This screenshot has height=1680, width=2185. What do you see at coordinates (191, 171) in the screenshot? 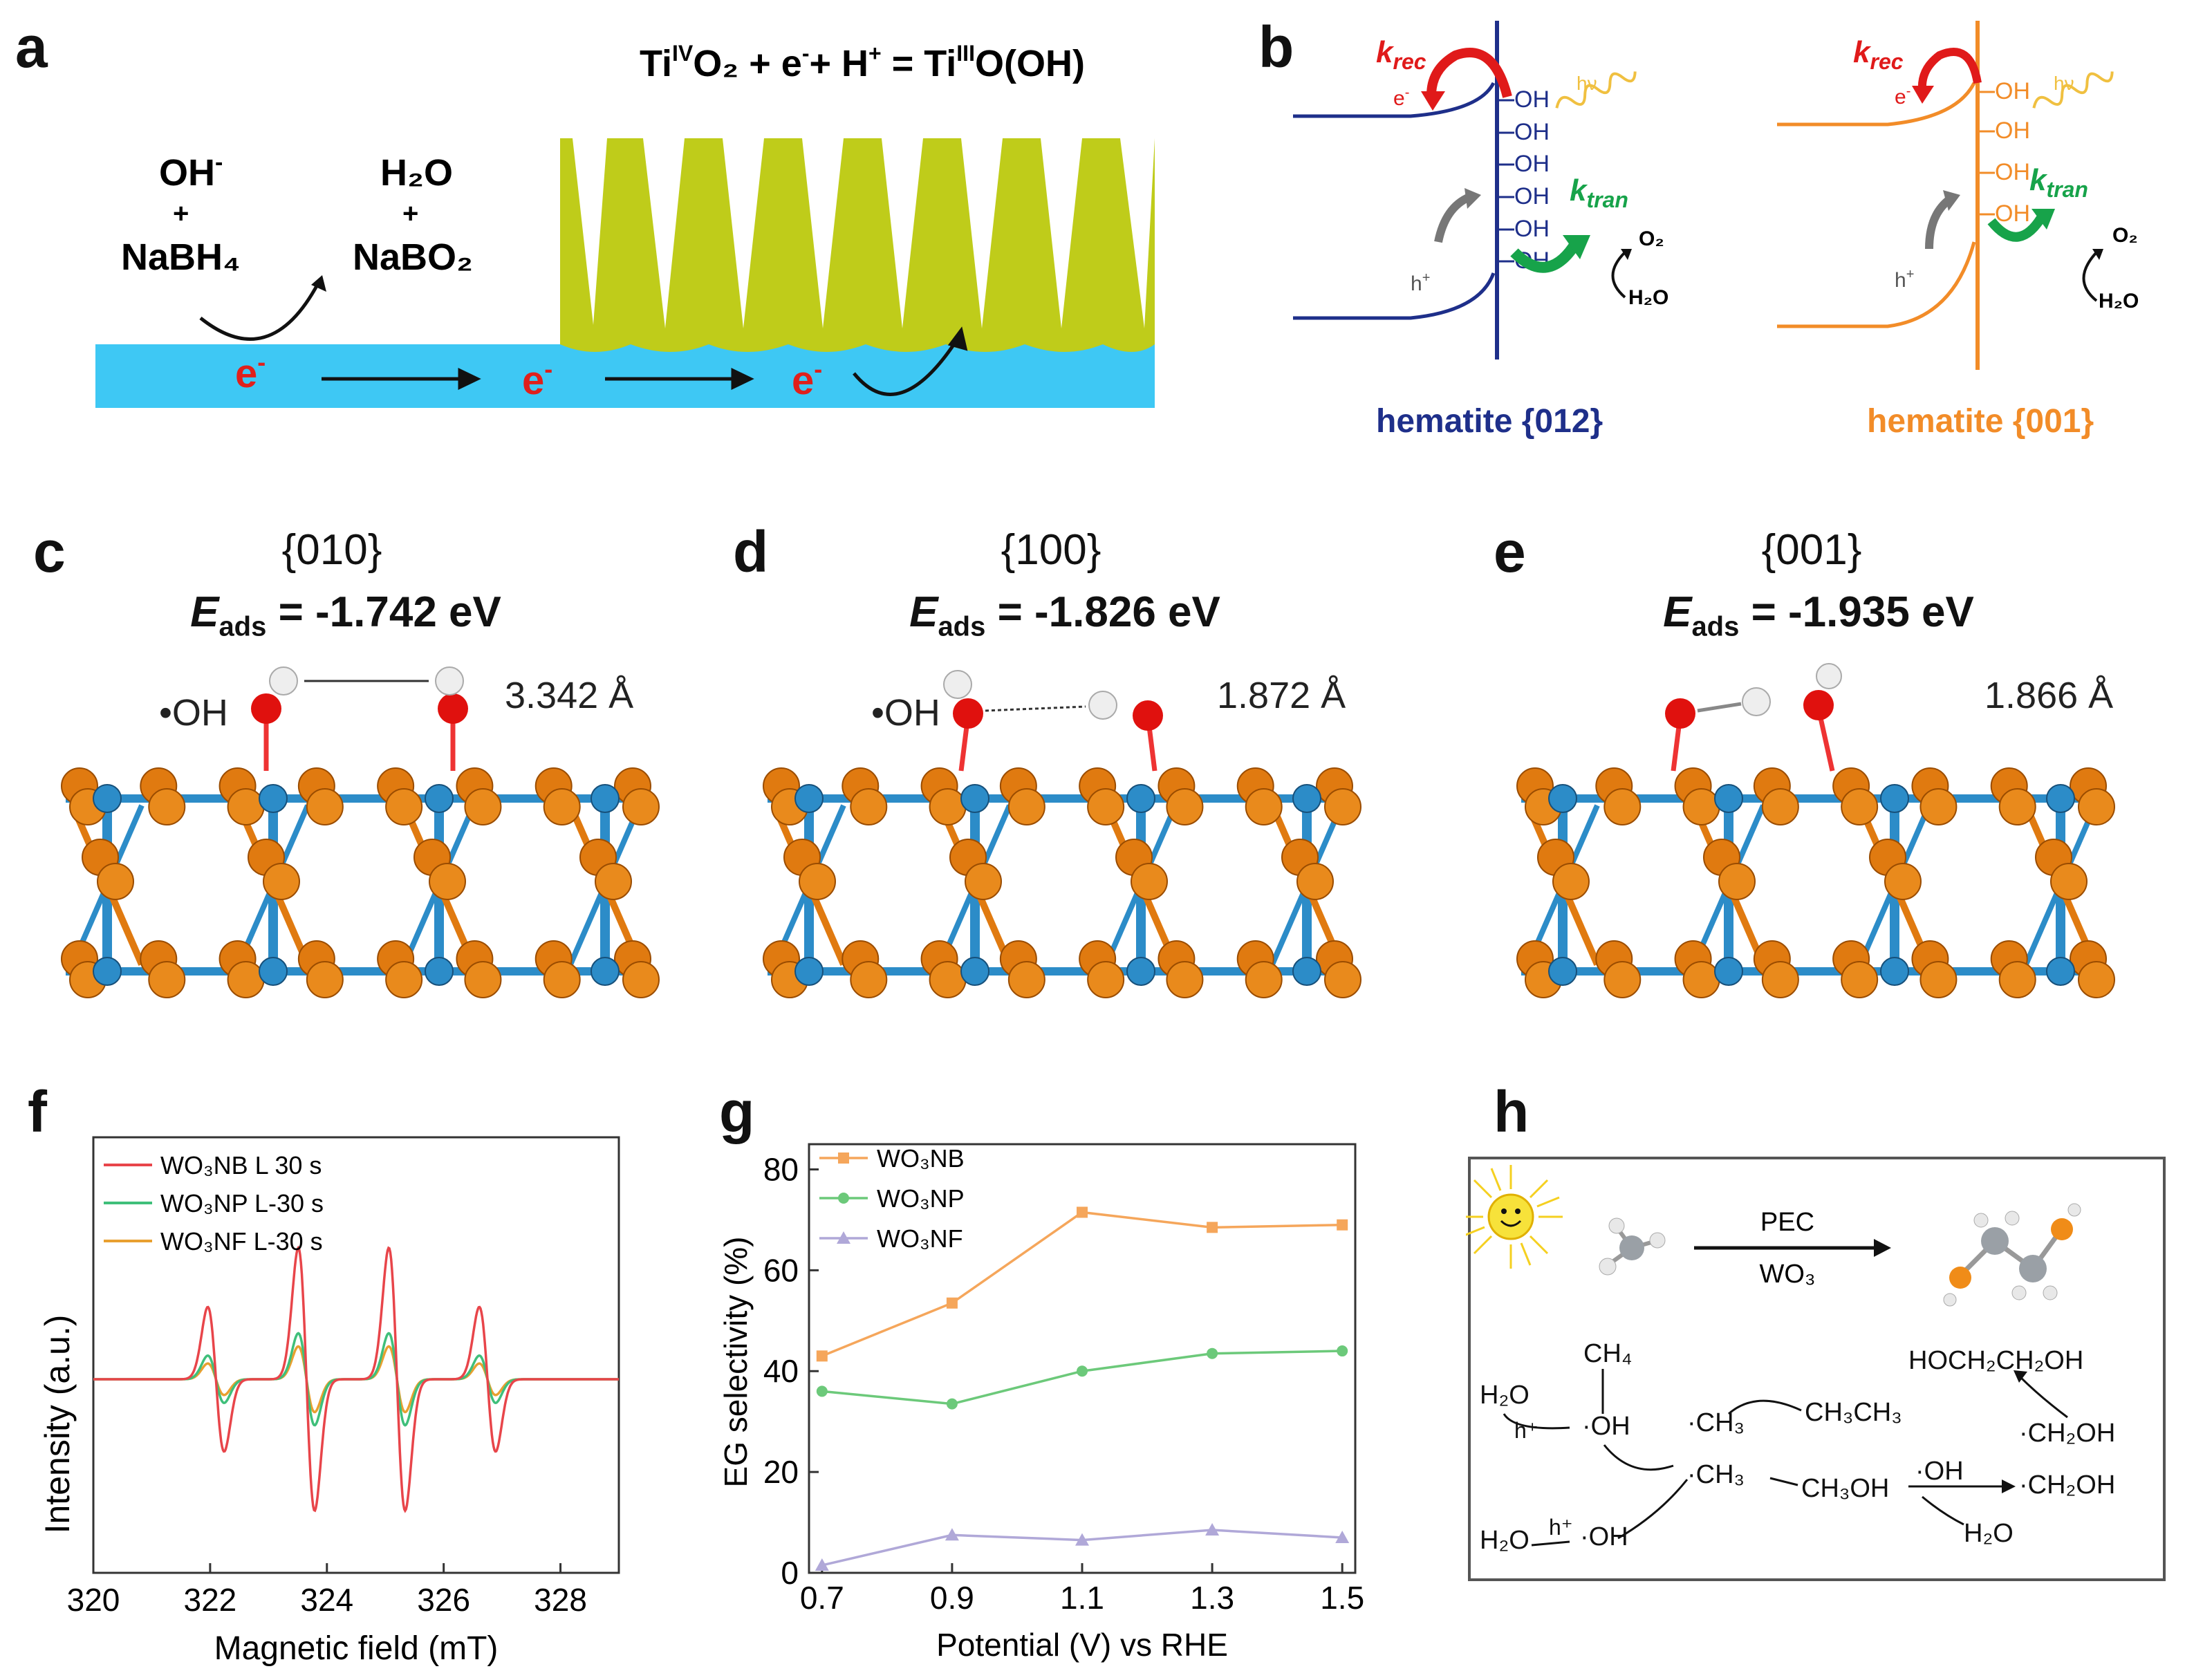
I see `reactant-oh: OH-` at bounding box center [191, 171].